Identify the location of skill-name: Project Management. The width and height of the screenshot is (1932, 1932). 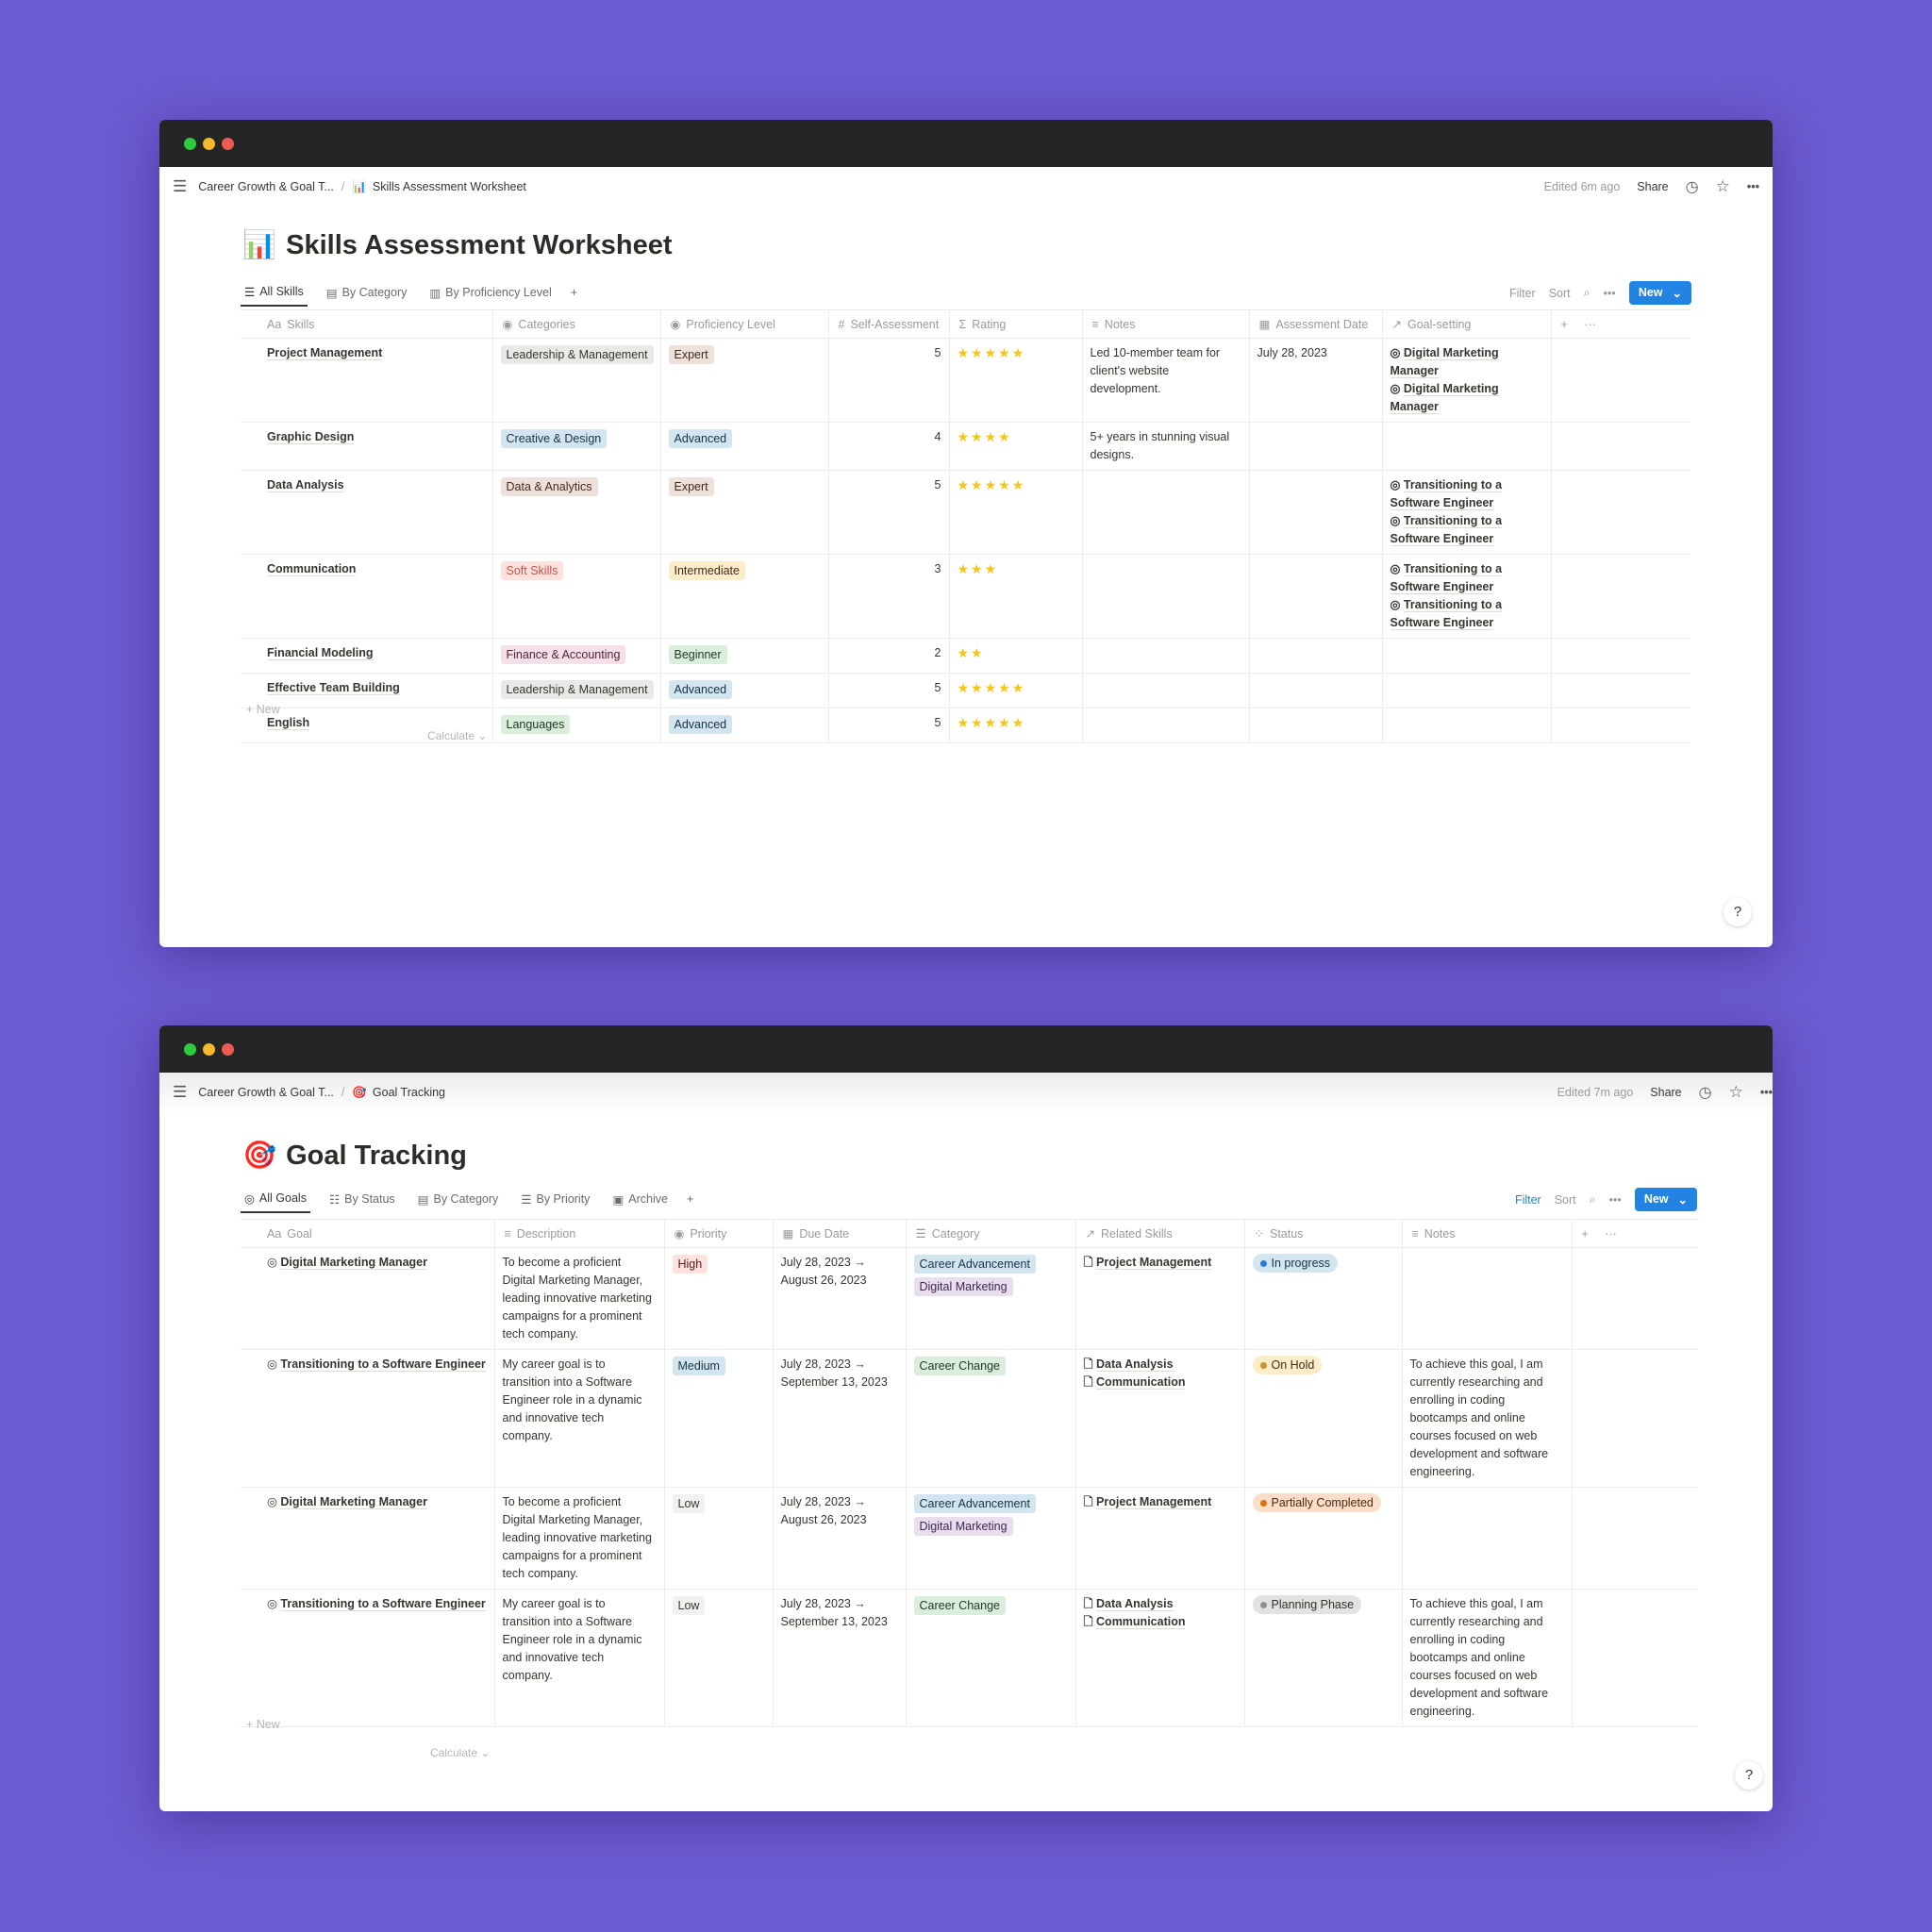
(325, 353).